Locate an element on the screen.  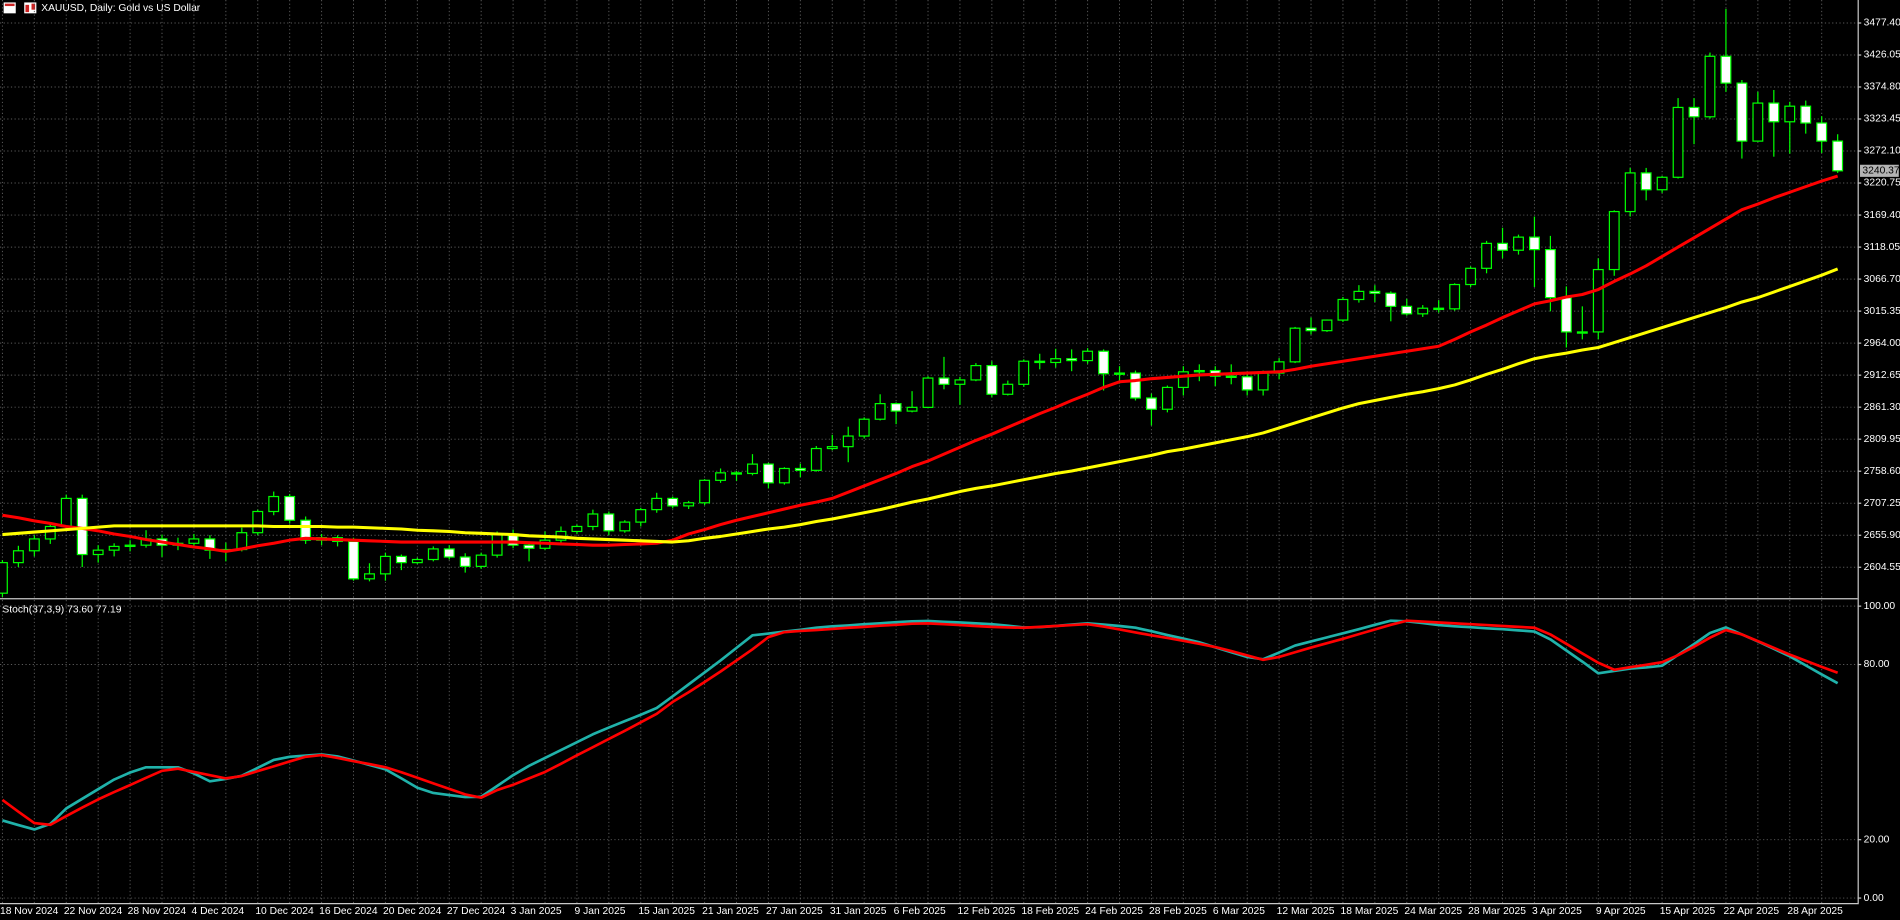
price-marker-label: 3240.37 is located at coordinates (1880, 171).